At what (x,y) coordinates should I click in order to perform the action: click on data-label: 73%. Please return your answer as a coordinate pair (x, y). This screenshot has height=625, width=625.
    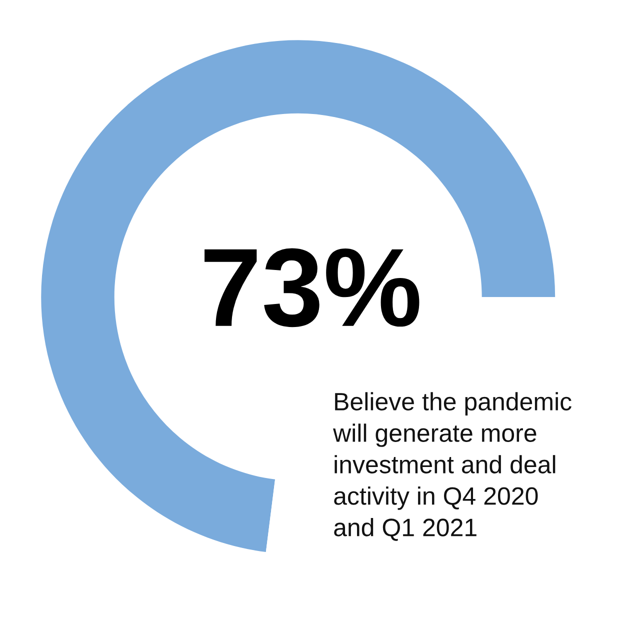
    Looking at the image, I should click on (312, 288).